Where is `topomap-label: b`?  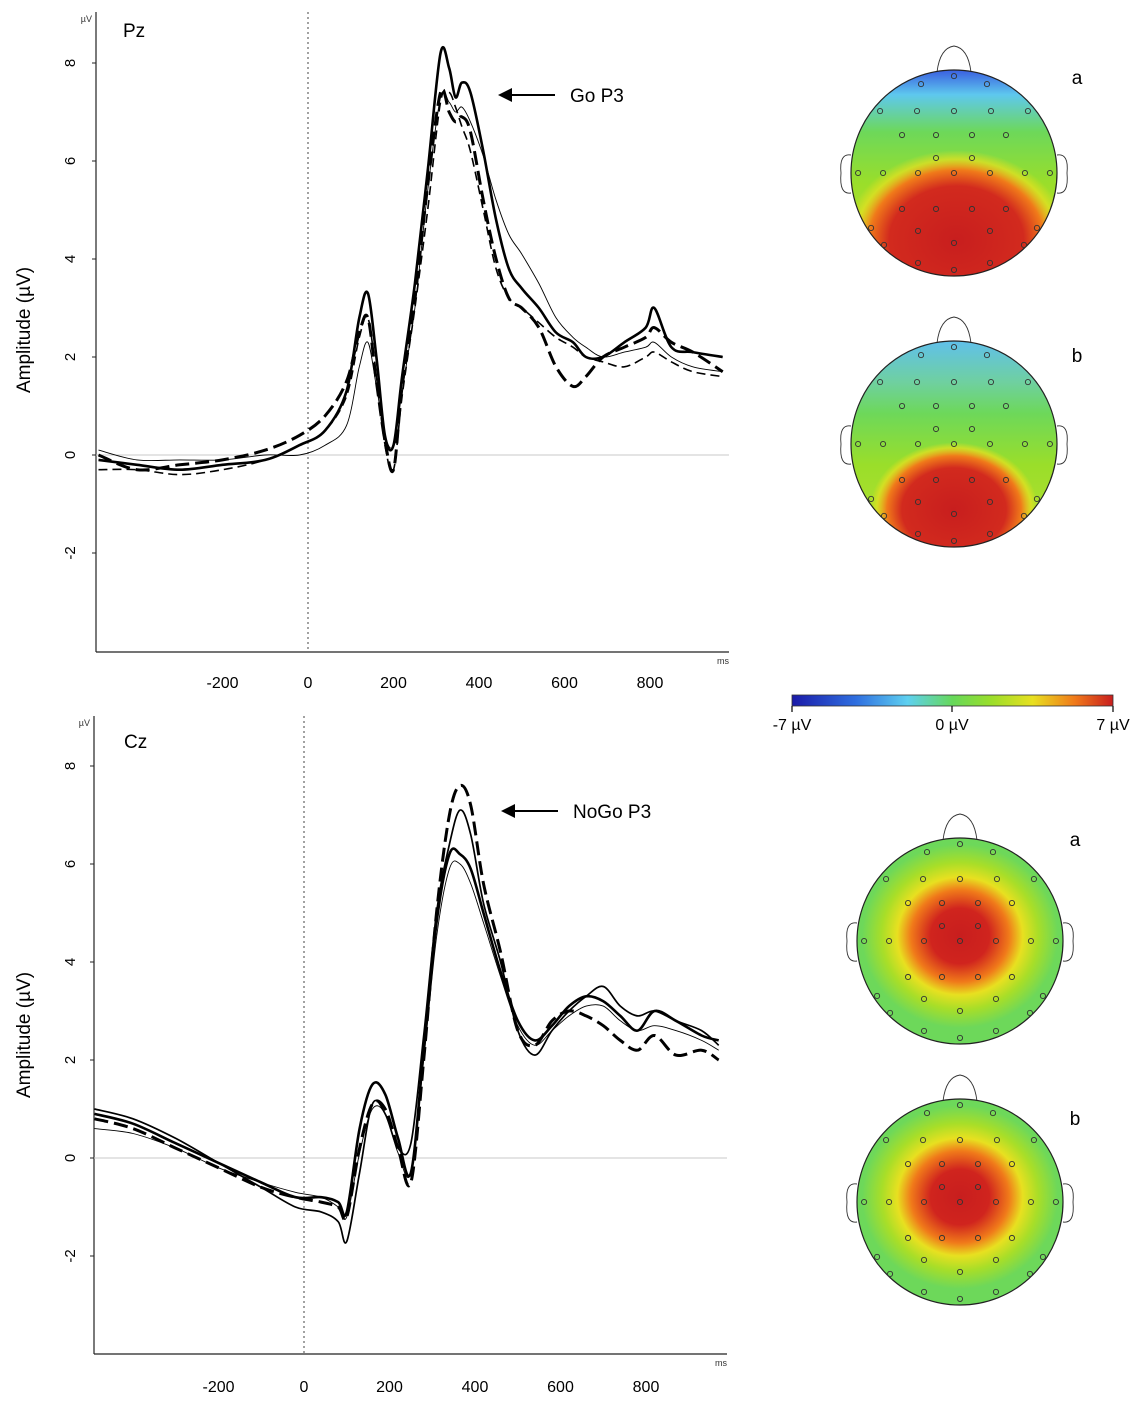
topomap-label: b is located at coordinates (1075, 1119).